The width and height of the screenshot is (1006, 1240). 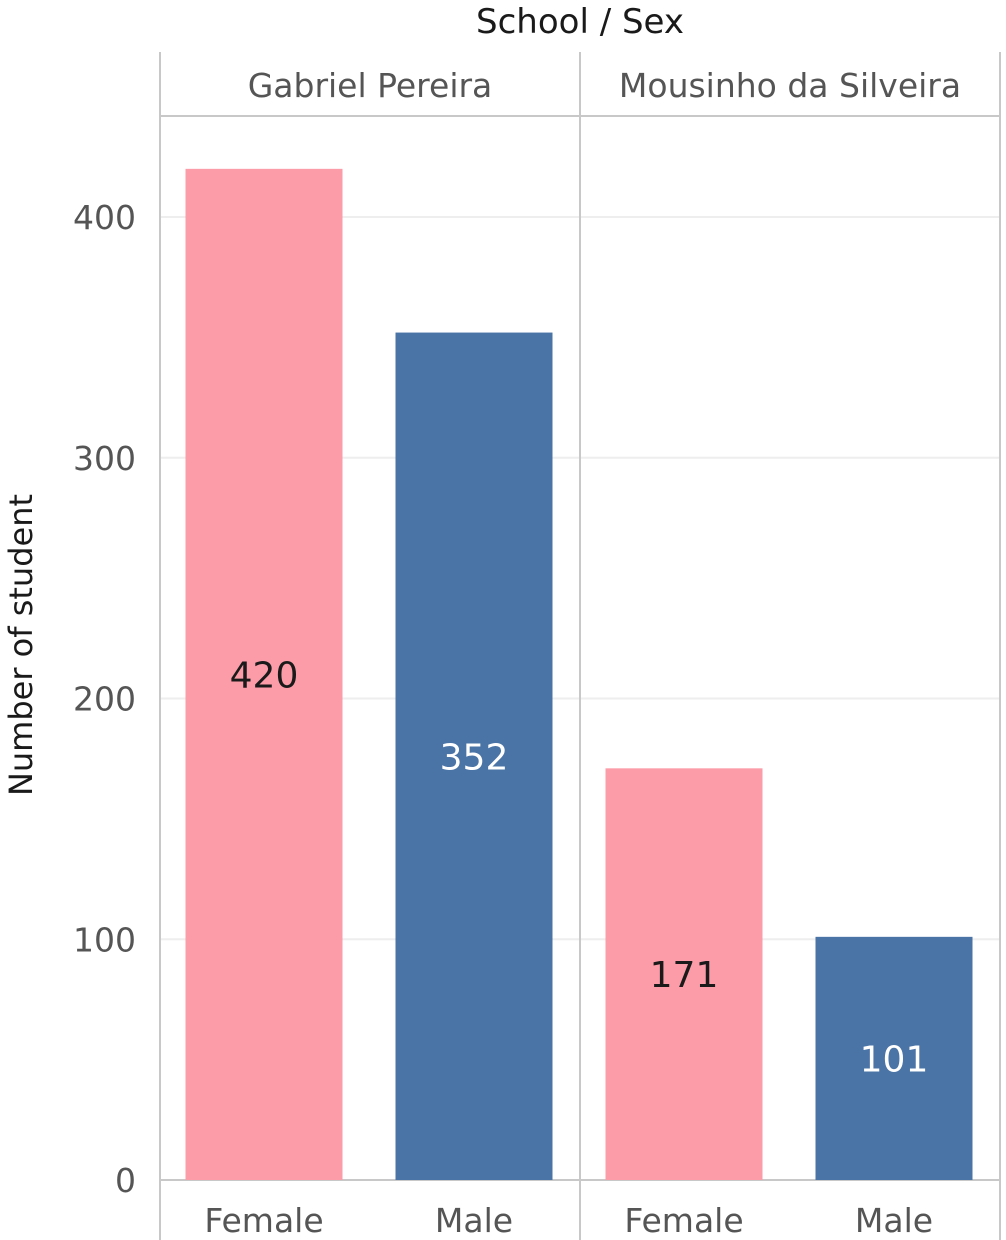 What do you see at coordinates (568, 1220) in the screenshot?
I see `category-labels: Female Male Female Male` at bounding box center [568, 1220].